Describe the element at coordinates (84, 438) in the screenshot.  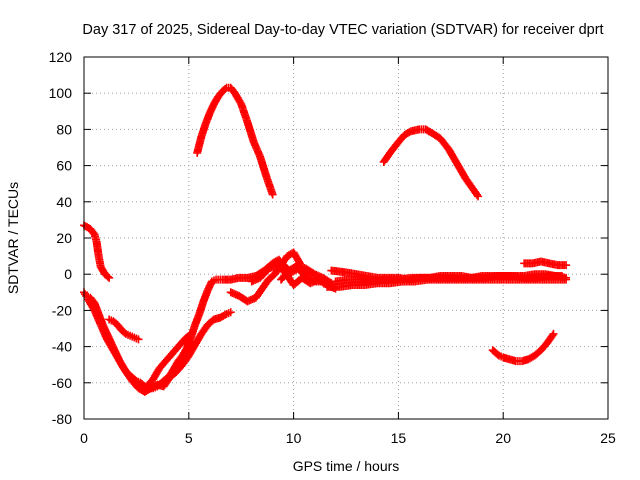
I see `x-tick-label: 0` at that location.